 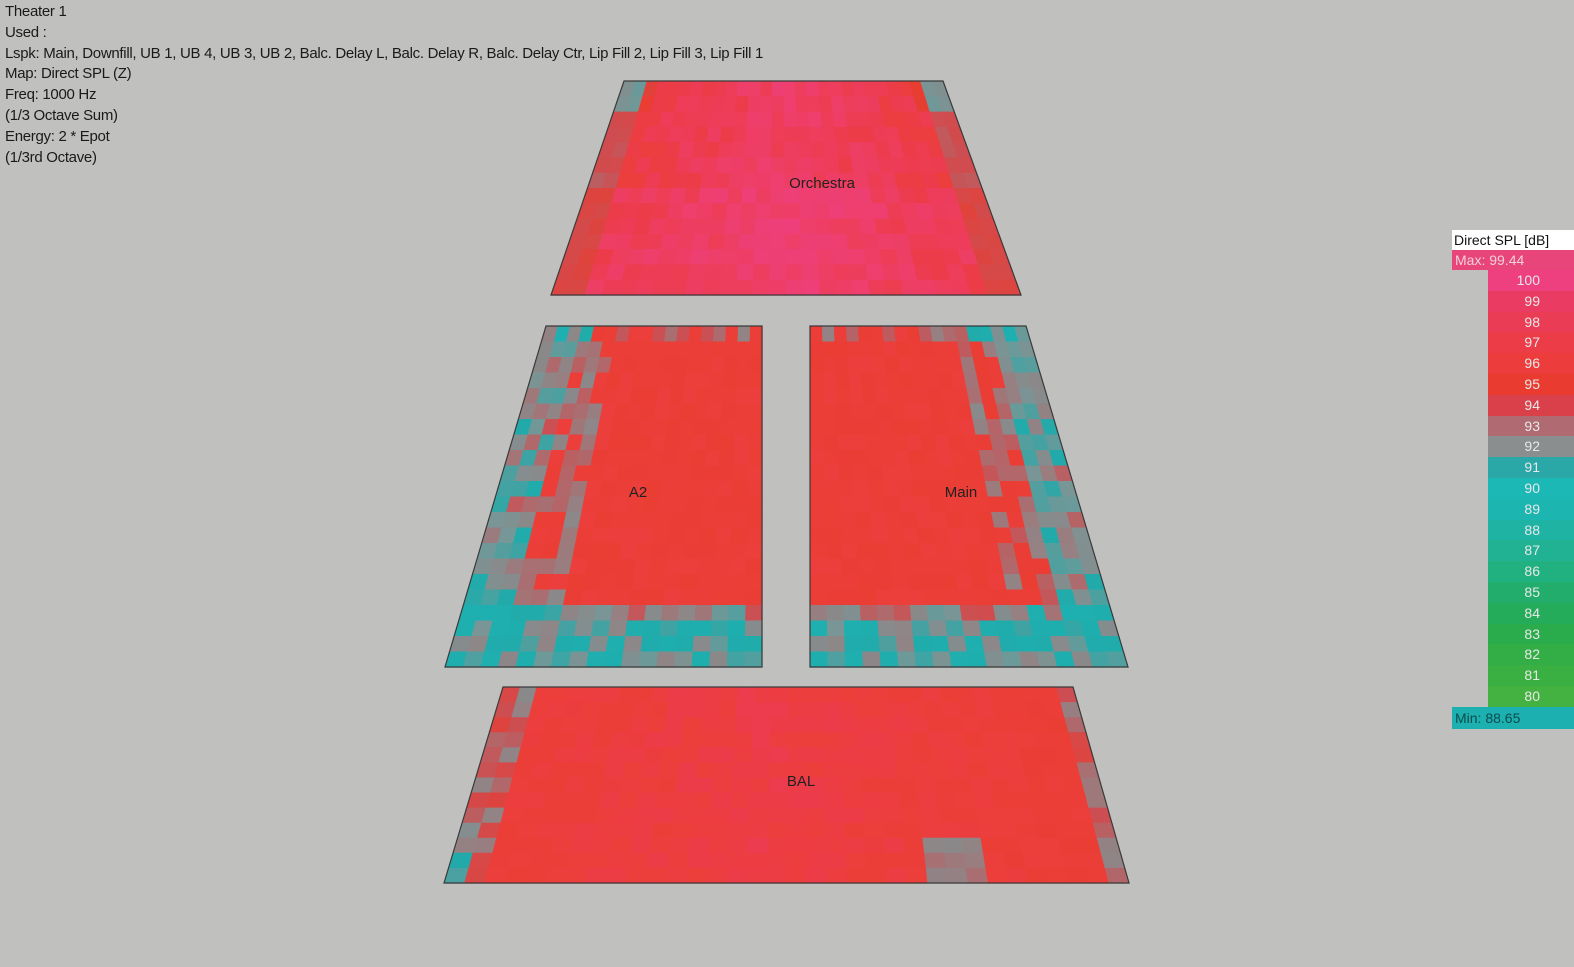 What do you see at coordinates (1531, 280) in the screenshot?
I see `legend-tick-100: 100` at bounding box center [1531, 280].